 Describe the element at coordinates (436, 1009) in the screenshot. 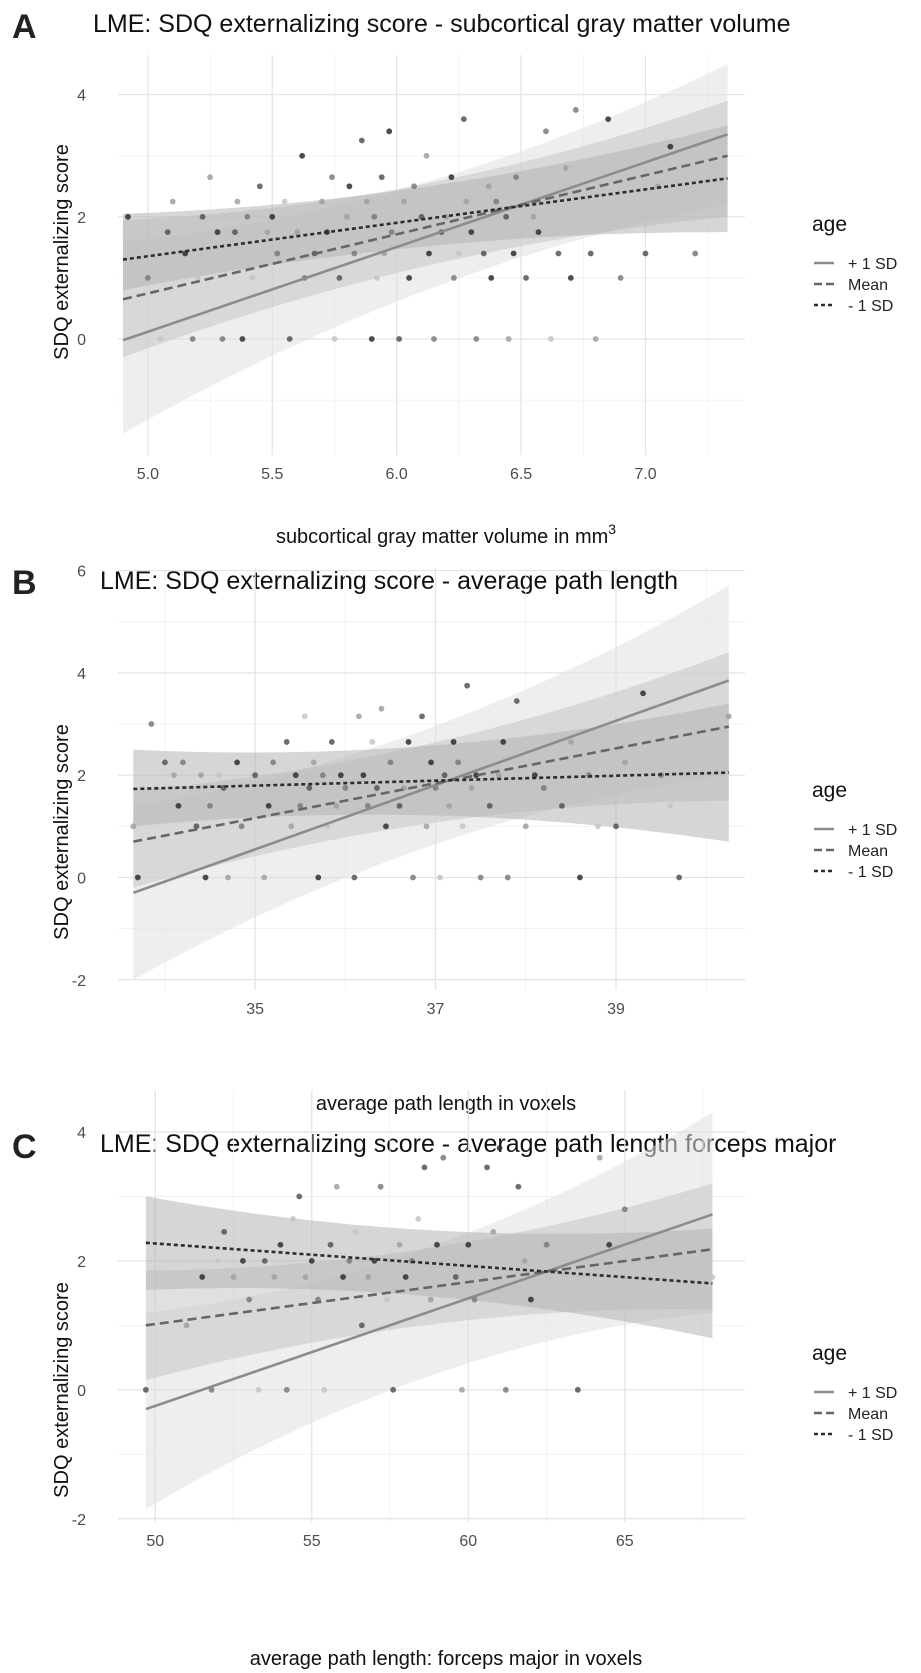

I see `x-tick-label-b: 37` at that location.